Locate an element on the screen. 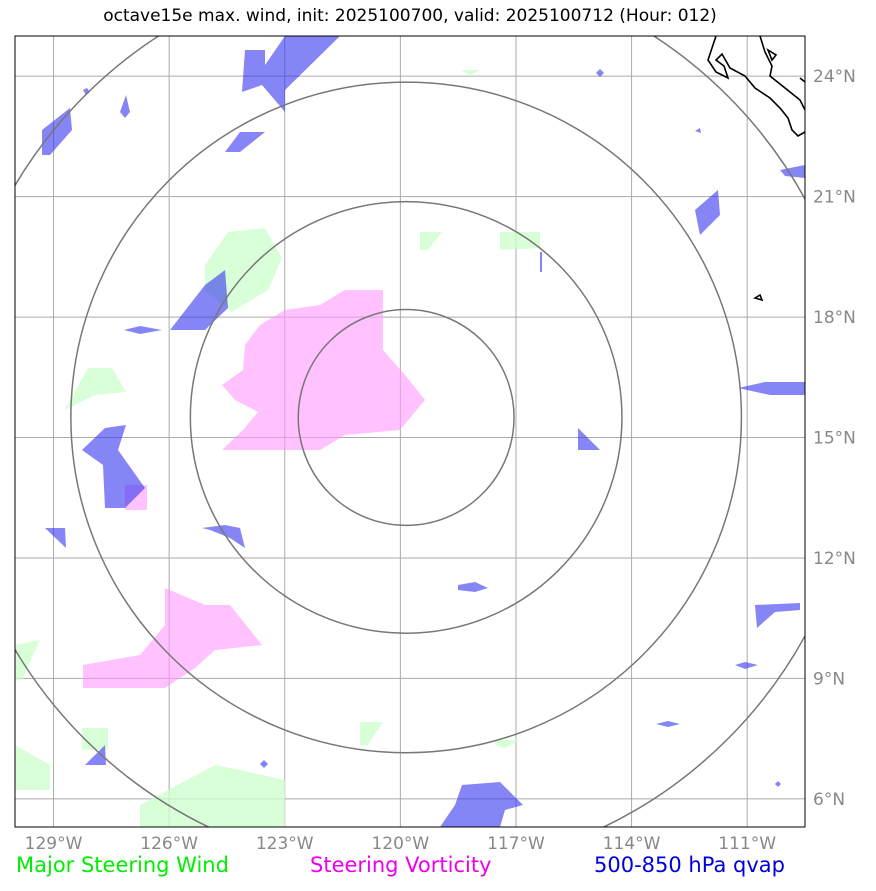 The width and height of the screenshot is (876, 891). latitude-tick-label: 18°N is located at coordinates (834, 318).